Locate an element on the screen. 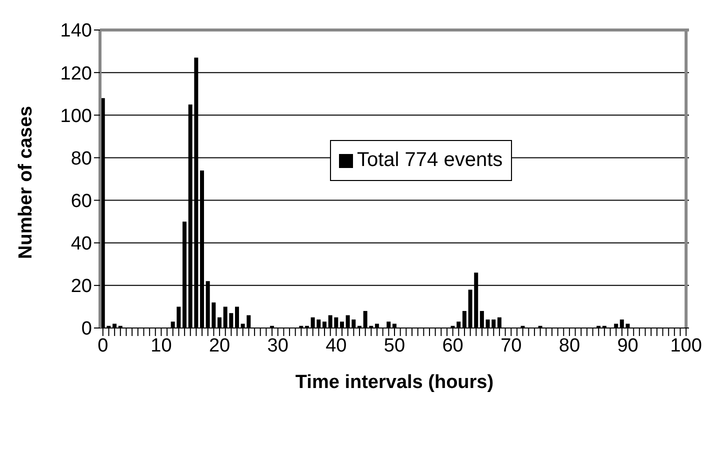 This screenshot has width=709, height=449. x-tick-label: 60 is located at coordinates (453, 345).